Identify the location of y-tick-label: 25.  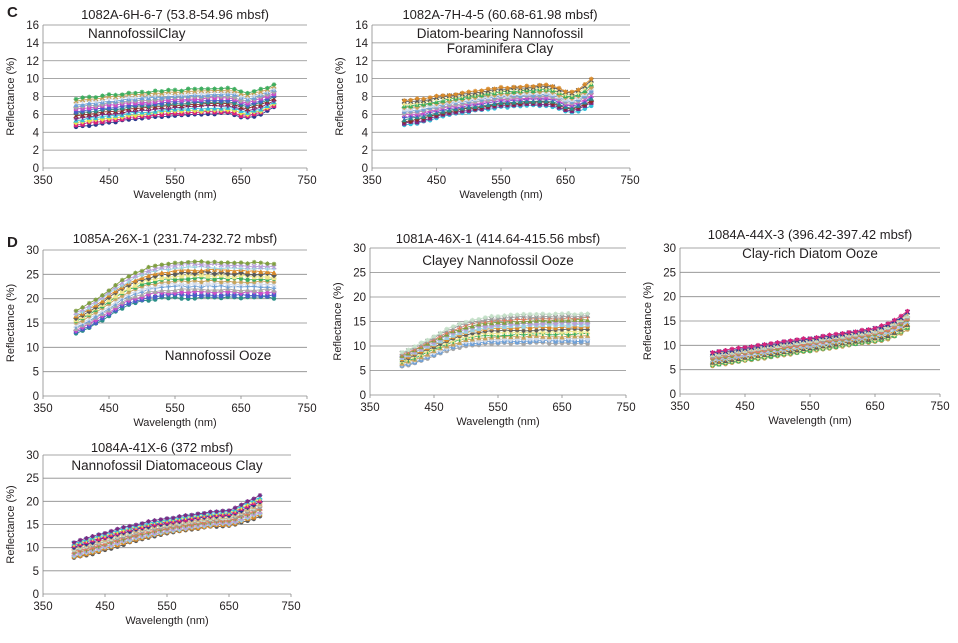
(32, 479).